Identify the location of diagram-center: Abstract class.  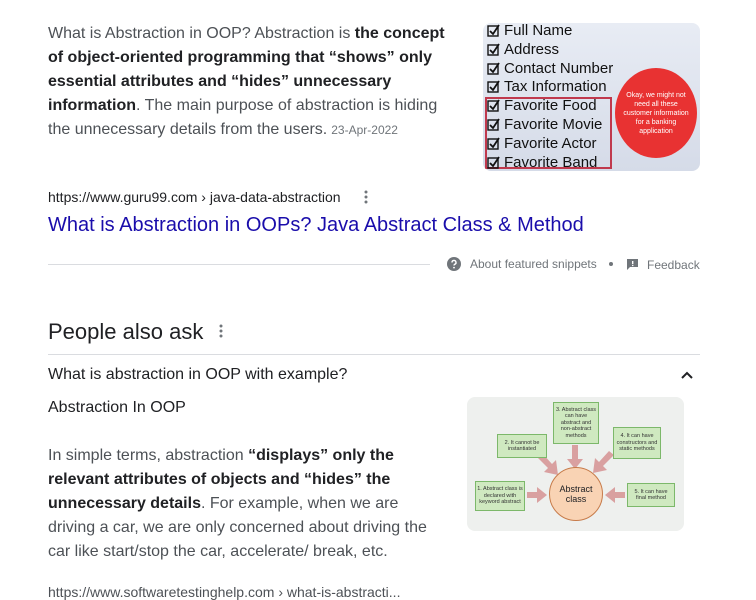
(576, 494).